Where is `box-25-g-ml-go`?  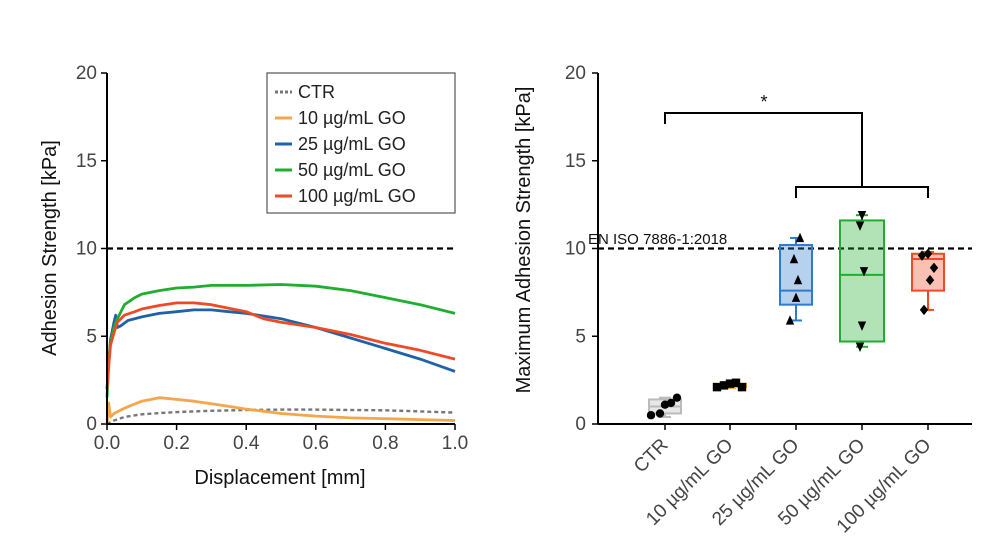 box-25-g-ml-go is located at coordinates (796, 278).